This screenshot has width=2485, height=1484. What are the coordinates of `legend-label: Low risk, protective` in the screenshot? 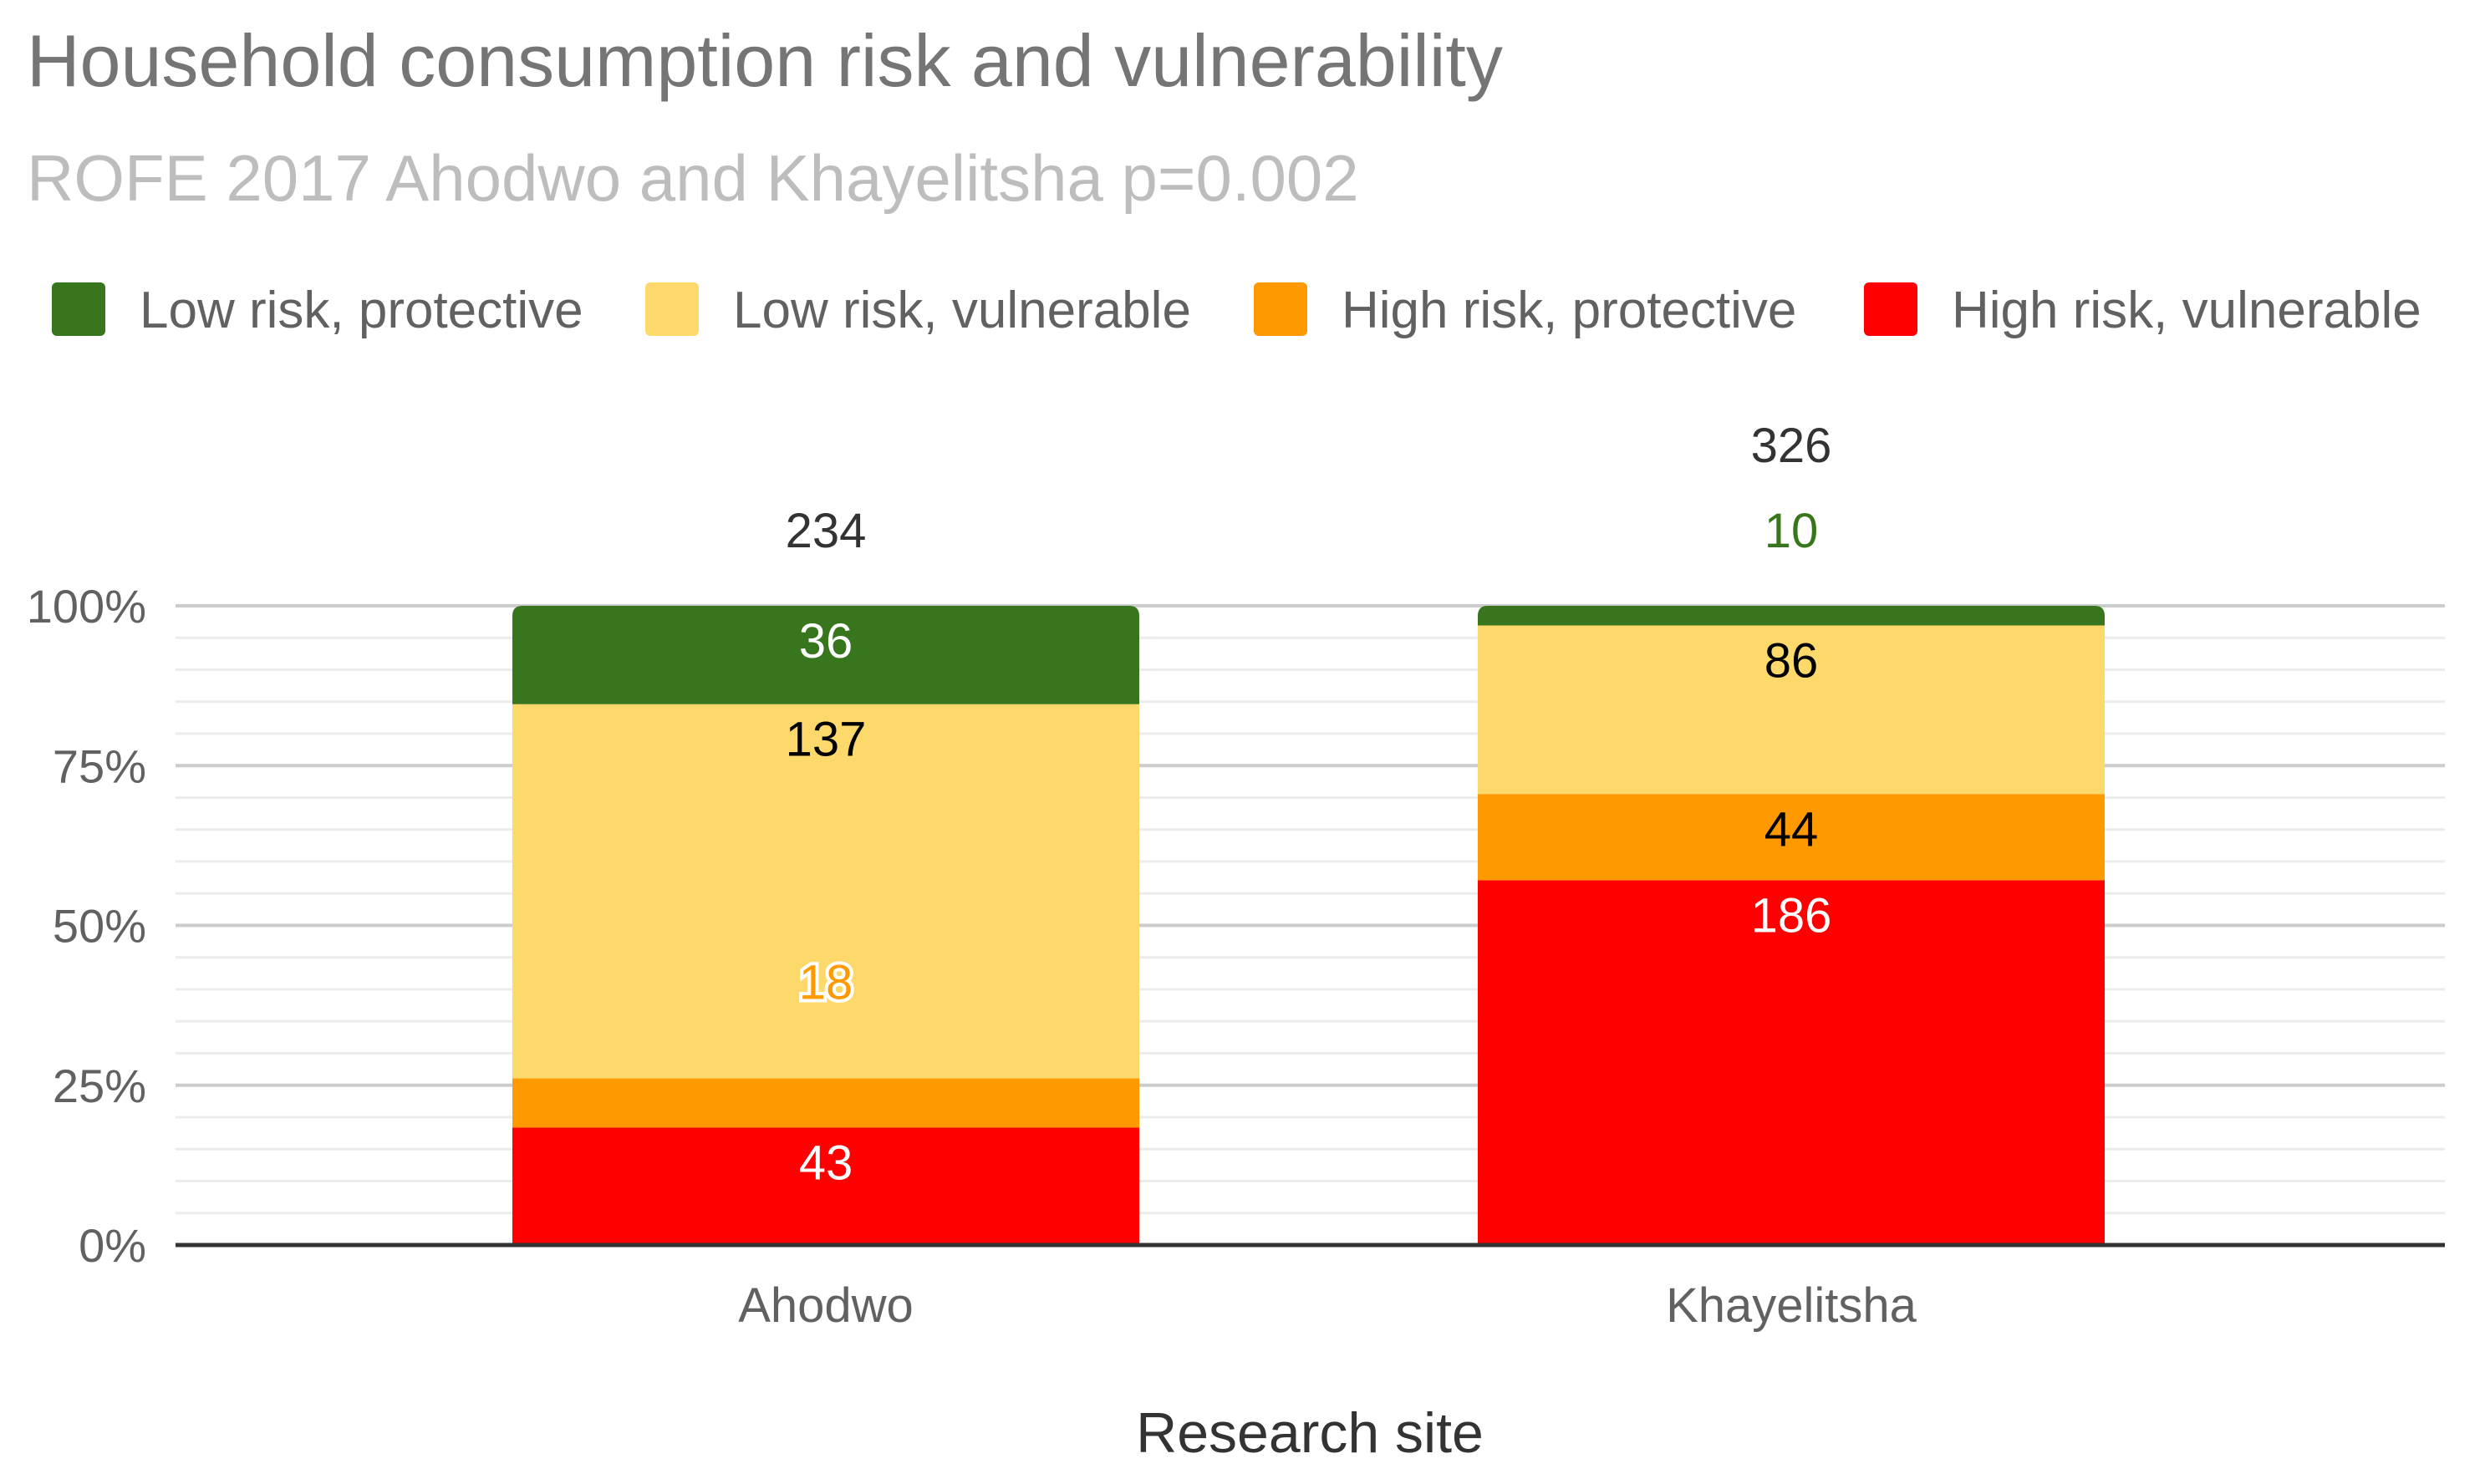 It's located at (362, 310).